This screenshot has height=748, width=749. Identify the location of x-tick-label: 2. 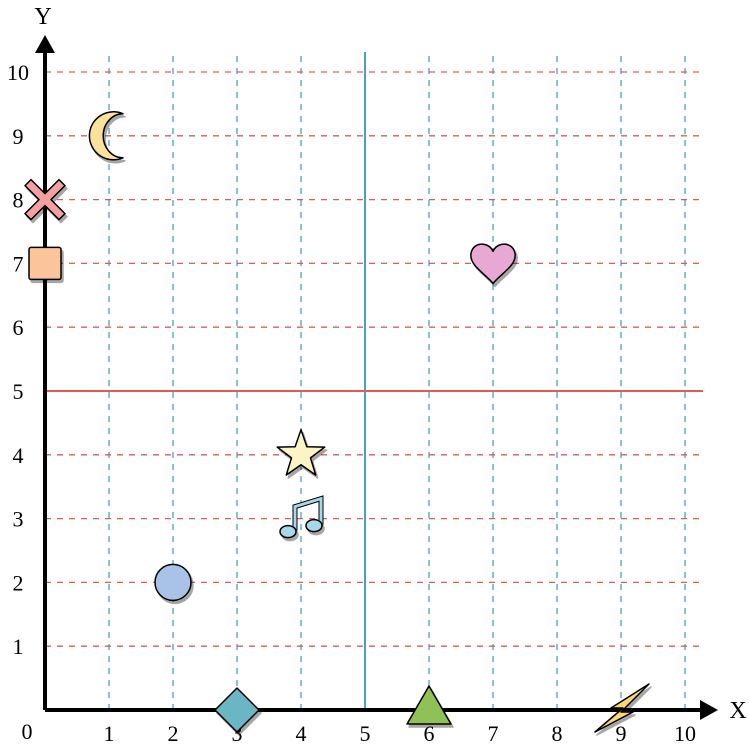
(173, 733).